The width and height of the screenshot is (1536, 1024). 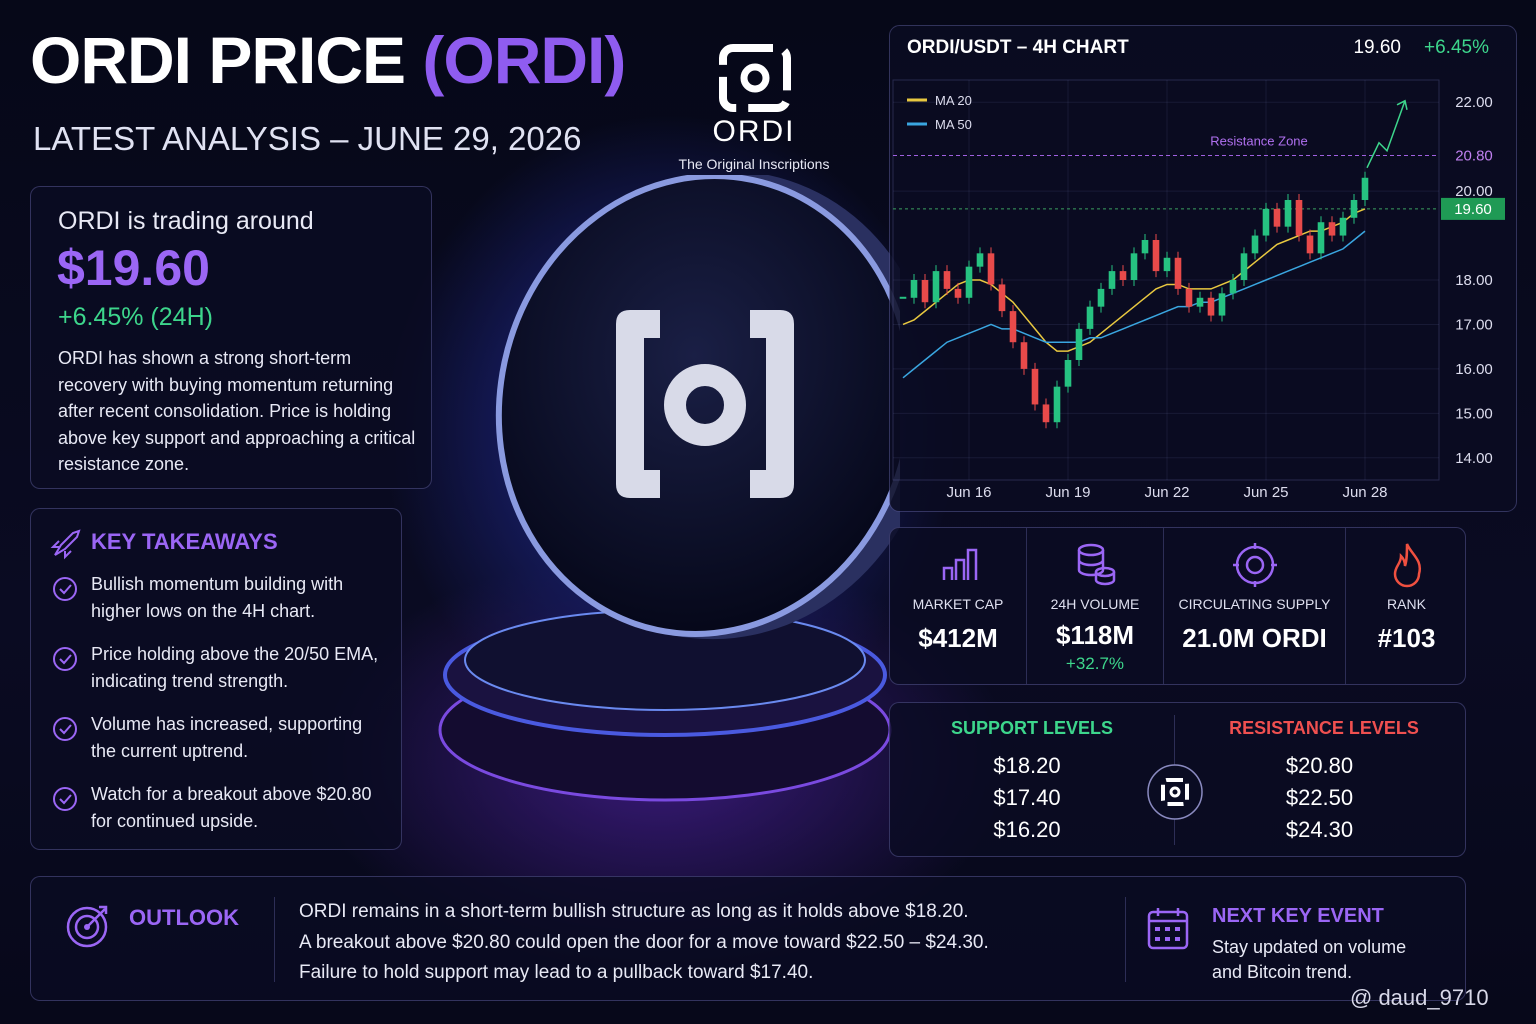 What do you see at coordinates (1377, 47) in the screenshot?
I see `chart-price: 19.60` at bounding box center [1377, 47].